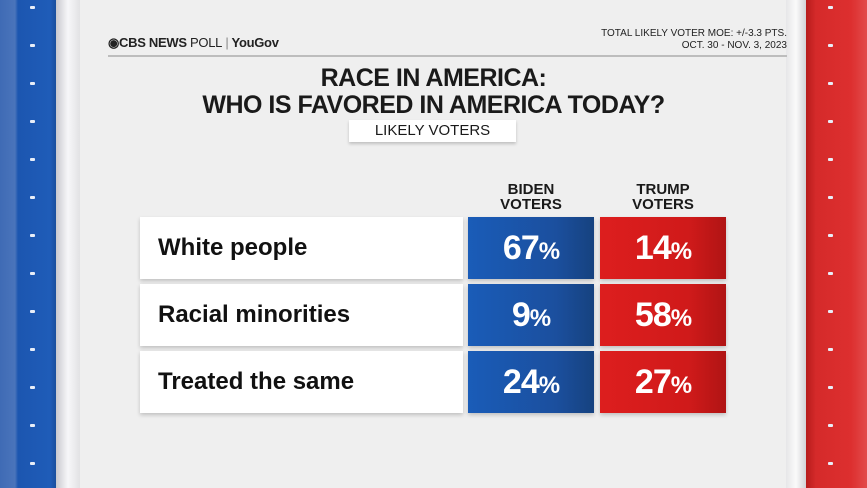 The image size is (867, 488). What do you see at coordinates (531, 197) in the screenshot?
I see `column-header-biden: BIDEN VOTERS` at bounding box center [531, 197].